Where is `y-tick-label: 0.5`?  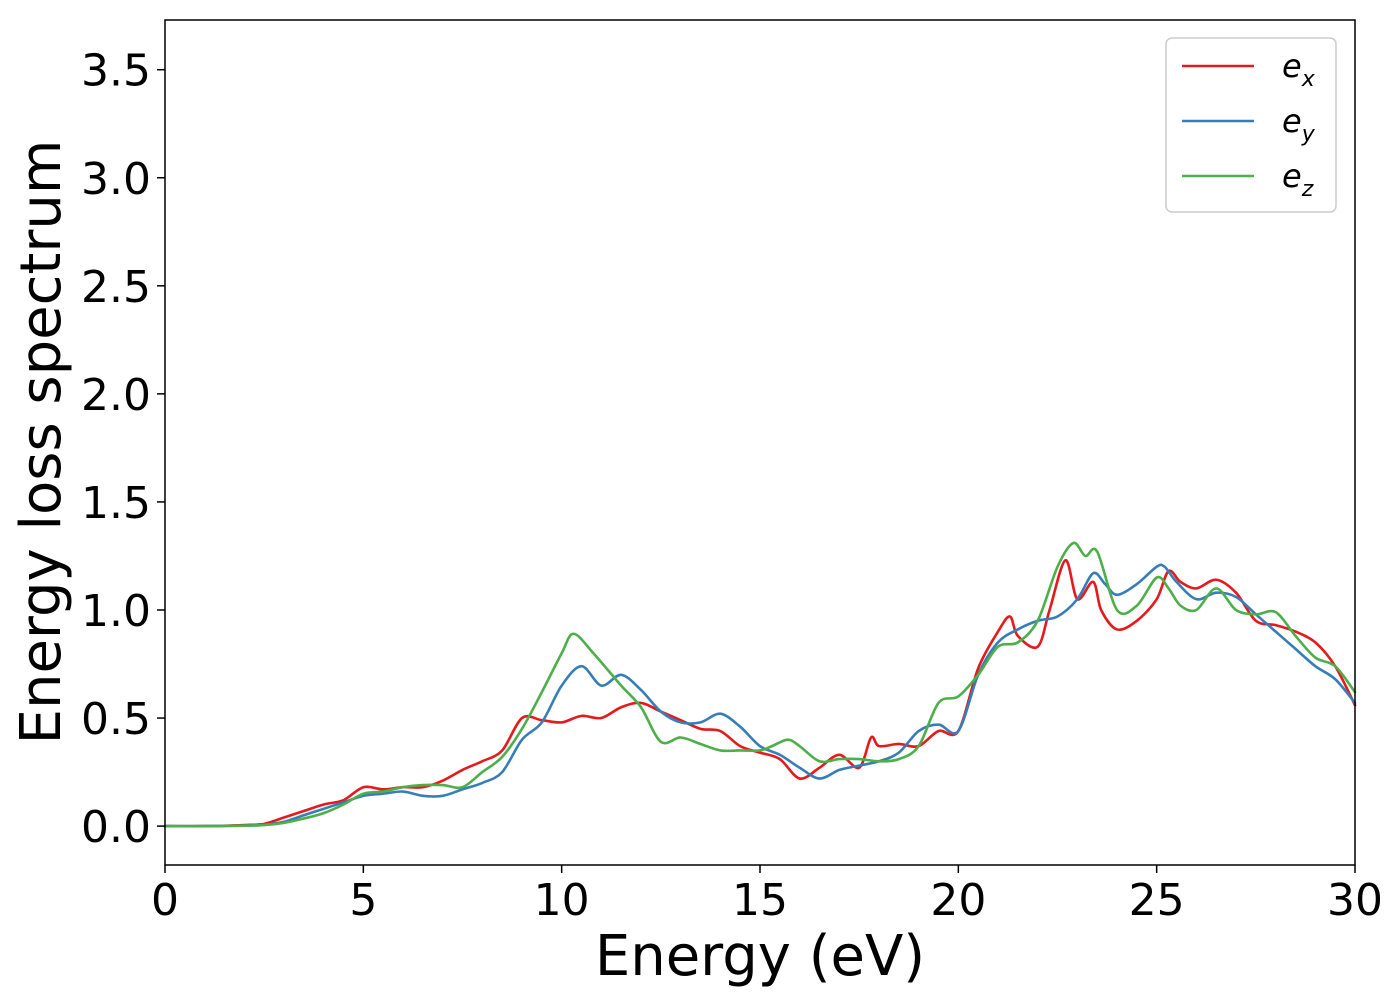
y-tick-label: 0.5 is located at coordinates (116, 719).